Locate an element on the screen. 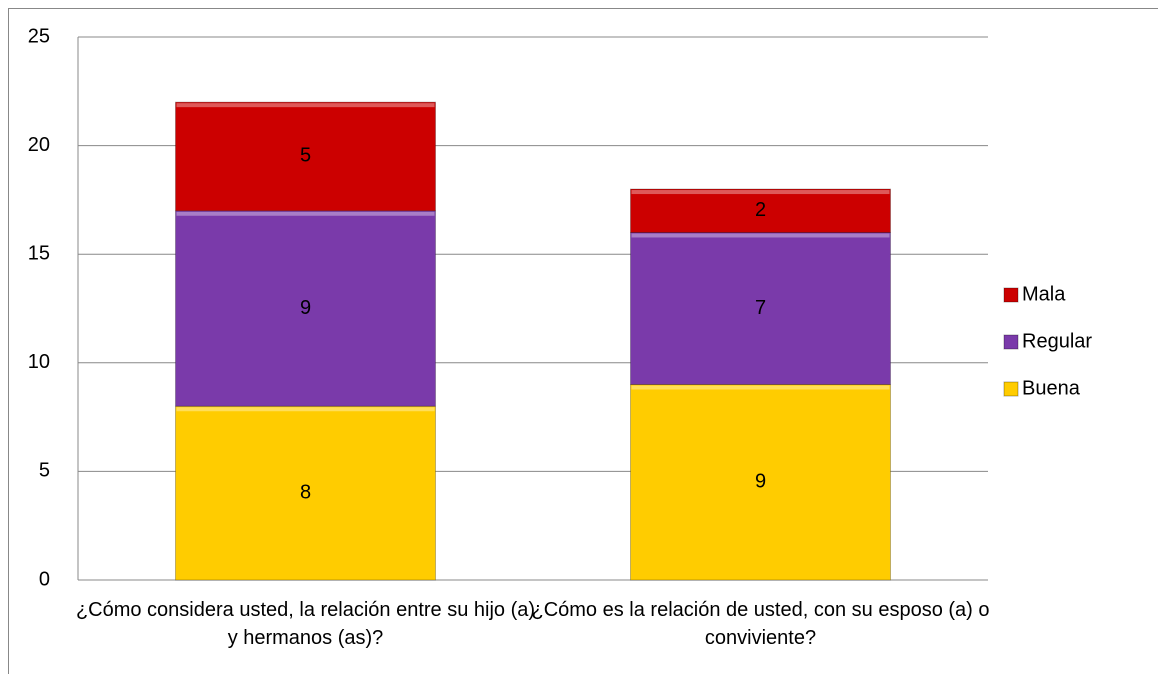  data-label: 2 is located at coordinates (760, 210).